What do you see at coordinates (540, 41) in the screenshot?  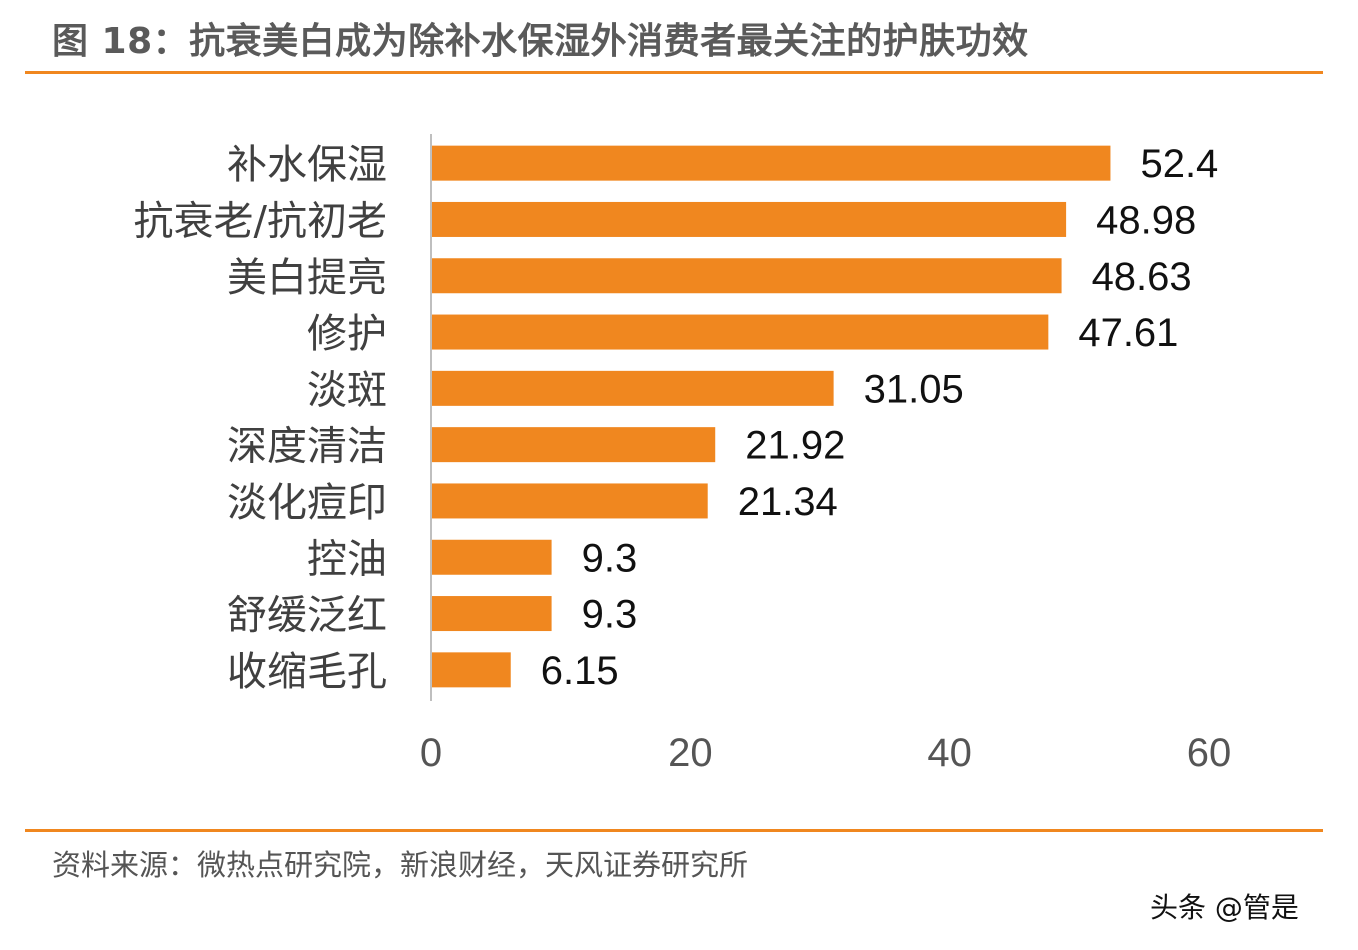 I see `chart-title: 图 18：抗衰美白成为除补水保湿外消费者最关注的护肤功效` at bounding box center [540, 41].